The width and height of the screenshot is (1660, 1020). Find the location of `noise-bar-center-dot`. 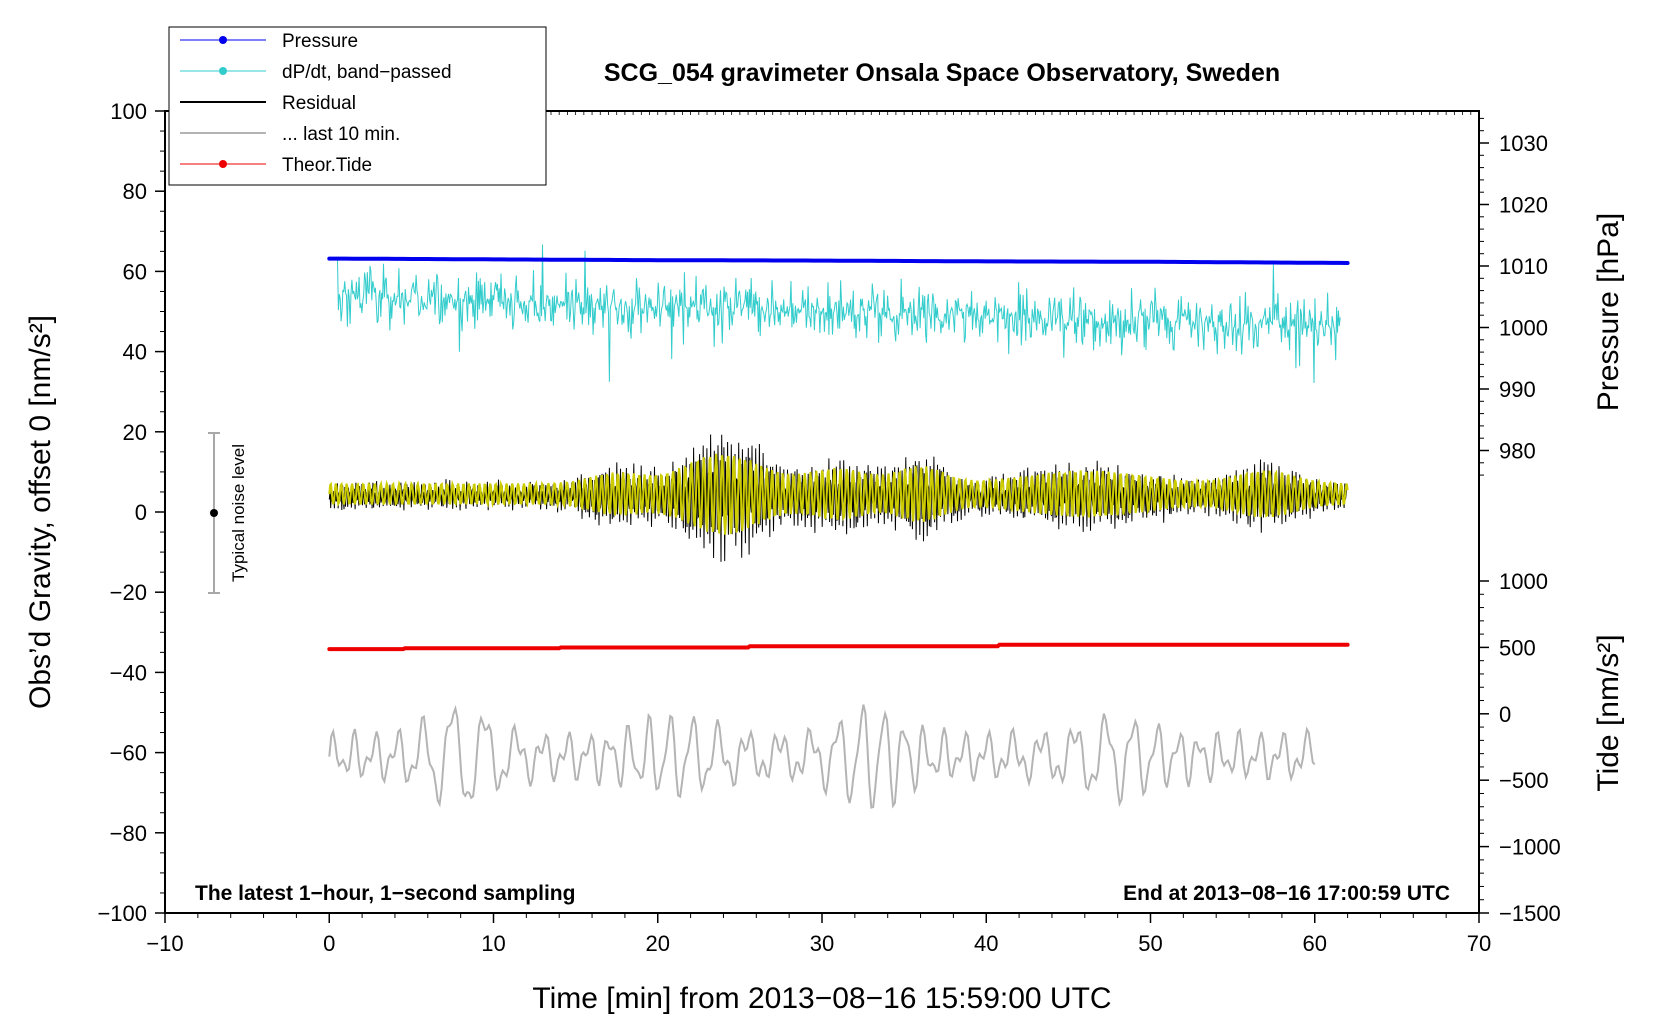

noise-bar-center-dot is located at coordinates (214, 513).